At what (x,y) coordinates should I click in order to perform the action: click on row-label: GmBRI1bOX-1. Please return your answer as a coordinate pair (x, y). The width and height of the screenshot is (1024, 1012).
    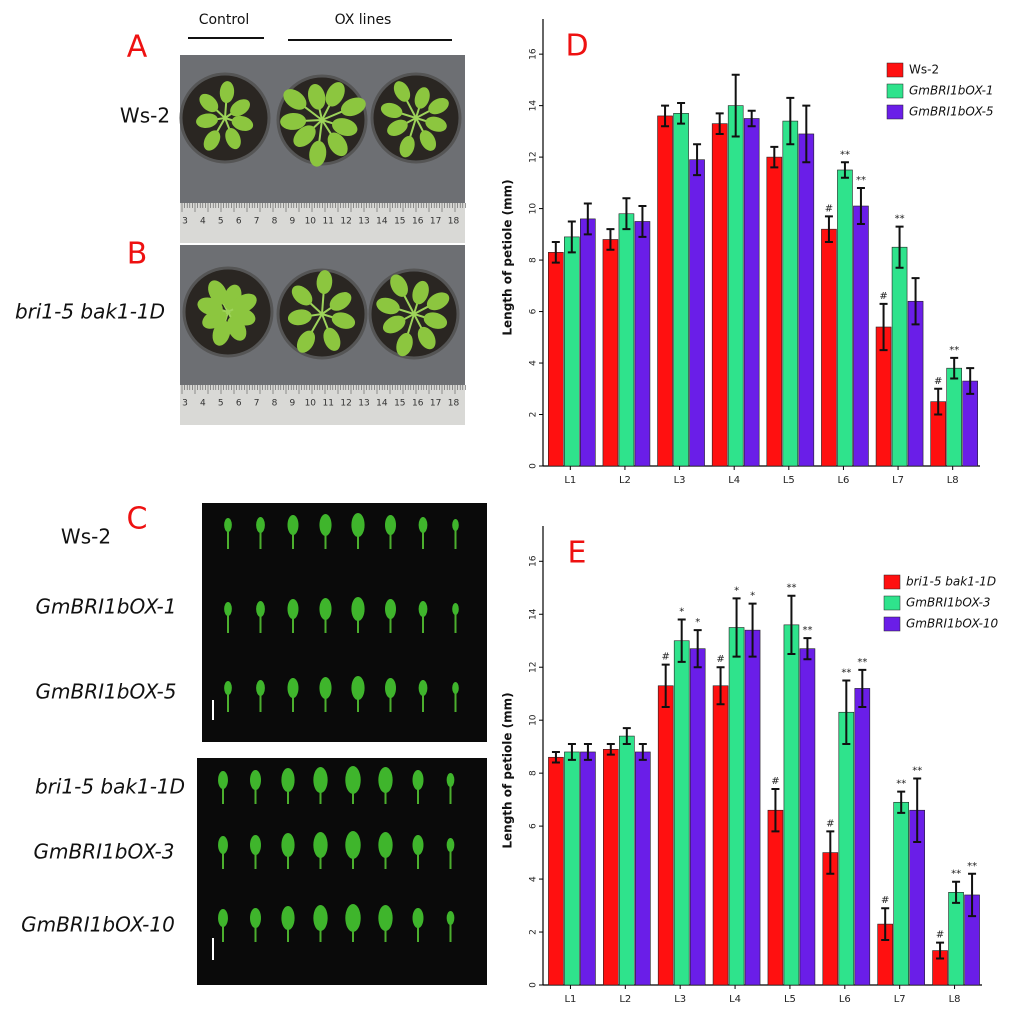
    Looking at the image, I should click on (106, 607).